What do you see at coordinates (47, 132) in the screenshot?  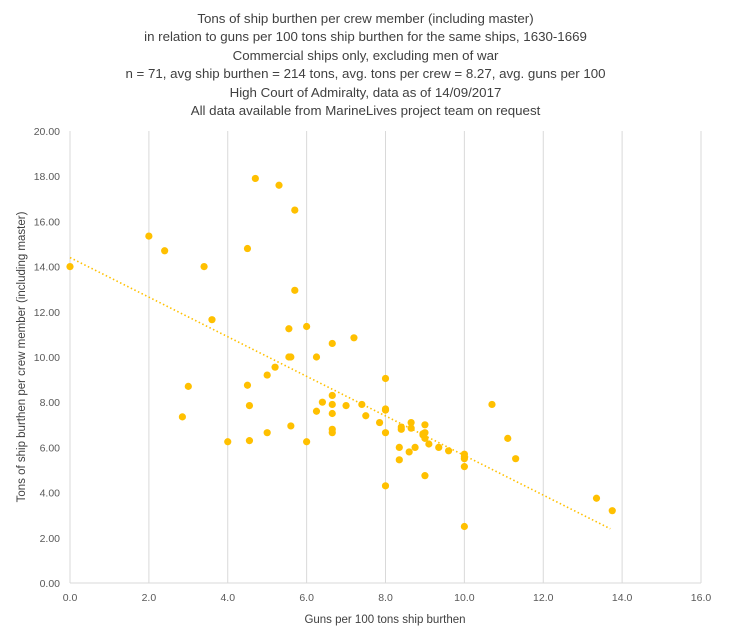 I see `y-tick-label: 20.00` at bounding box center [47, 132].